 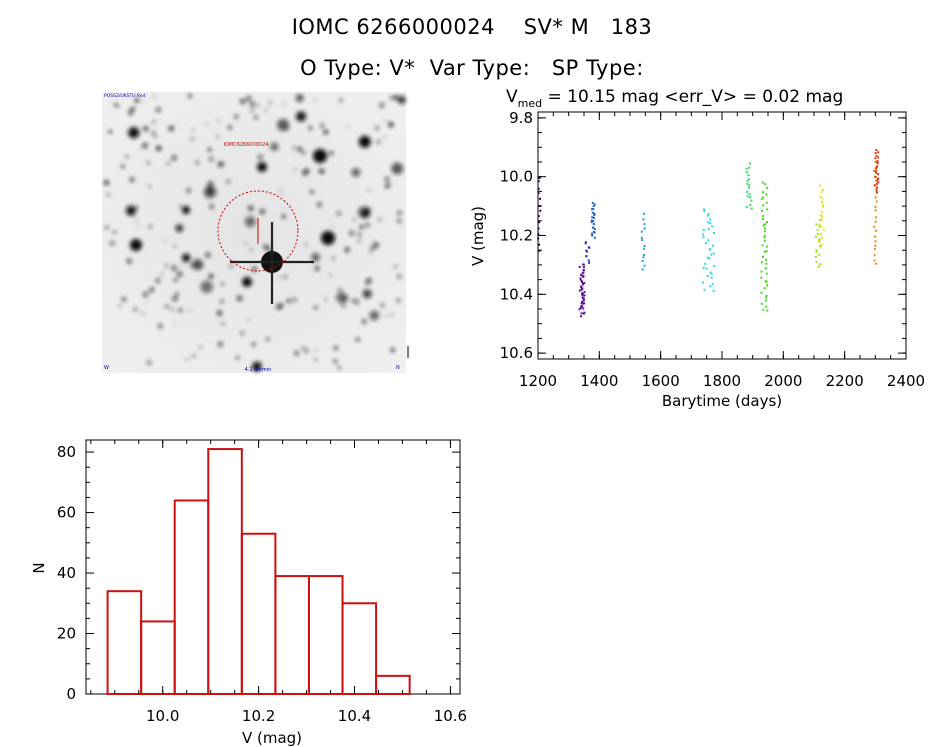 What do you see at coordinates (516, 177) in the screenshot?
I see `light-curve-ytick-label: 10.0` at bounding box center [516, 177].